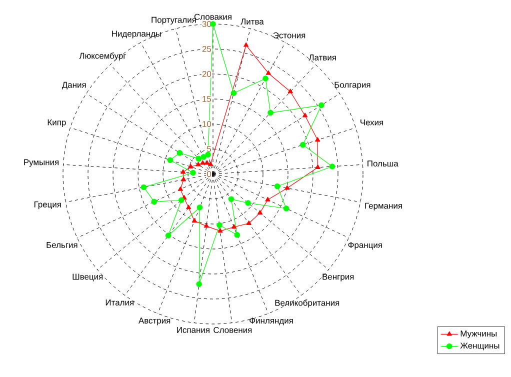 This screenshot has height=377, width=511. What do you see at coordinates (352, 86) in the screenshot?
I see `spoke-label: Болгария` at bounding box center [352, 86].